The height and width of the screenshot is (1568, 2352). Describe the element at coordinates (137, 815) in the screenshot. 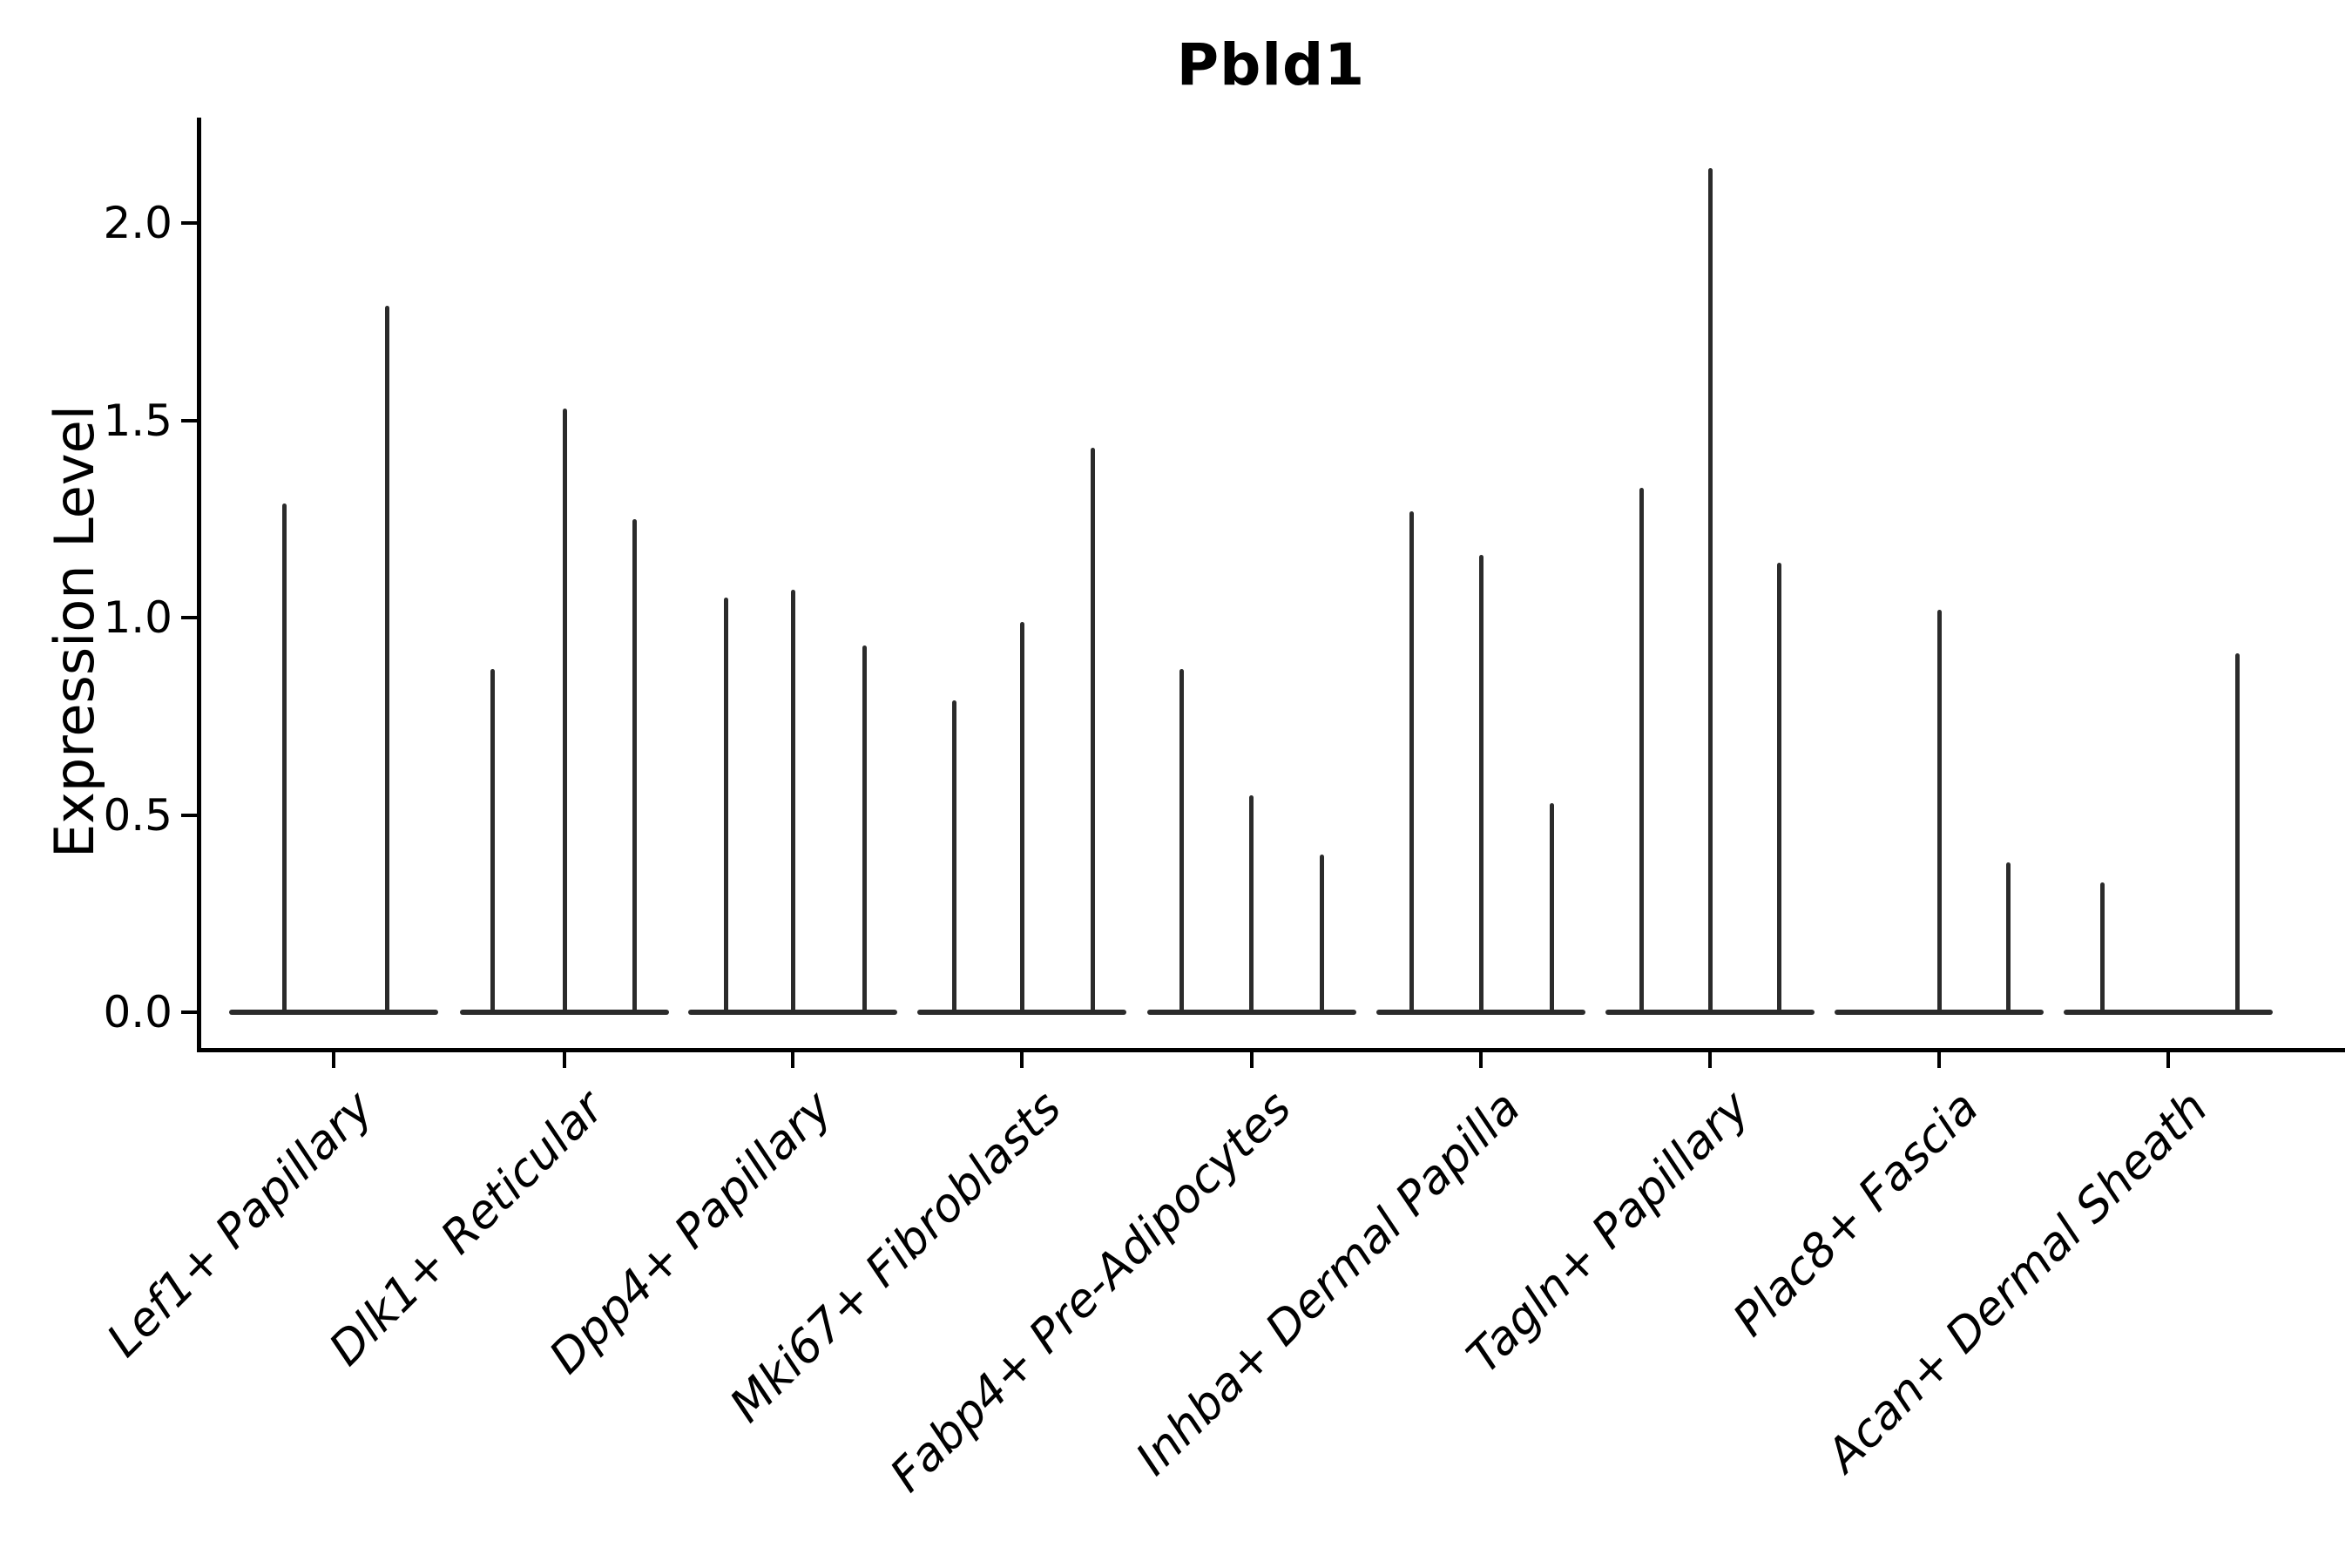

I see `y-tick-label: 0.5` at that location.